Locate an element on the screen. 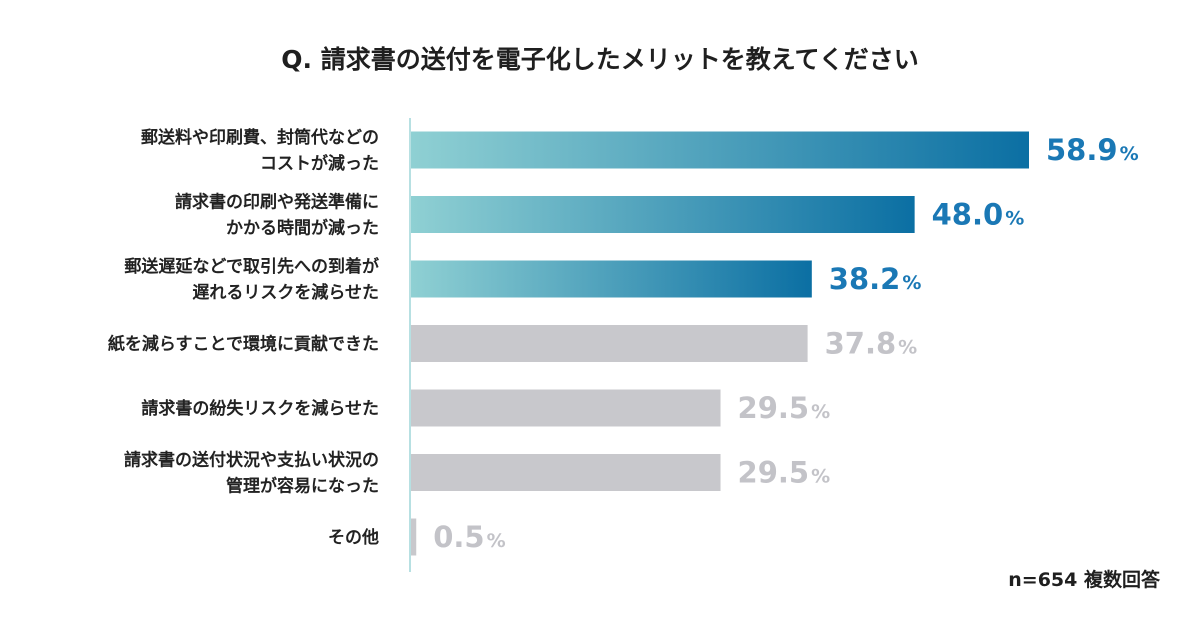 This screenshot has height=628, width=1200. category-label-2-line-2: かかる時間が減った is located at coordinates (302, 228).